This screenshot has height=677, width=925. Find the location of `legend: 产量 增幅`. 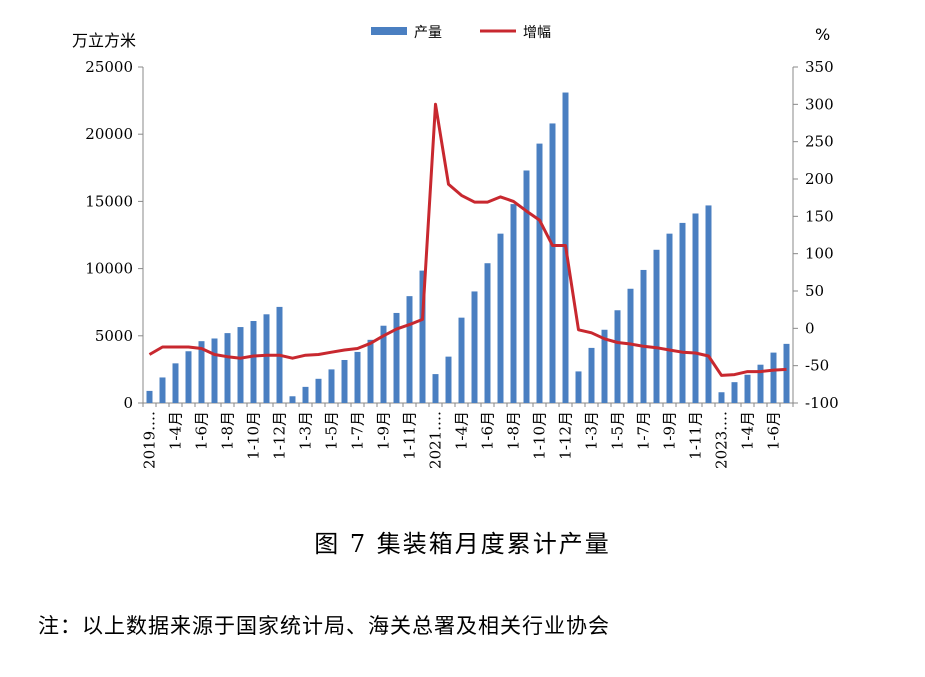

legend: 产量 增幅 is located at coordinates (461, 33).